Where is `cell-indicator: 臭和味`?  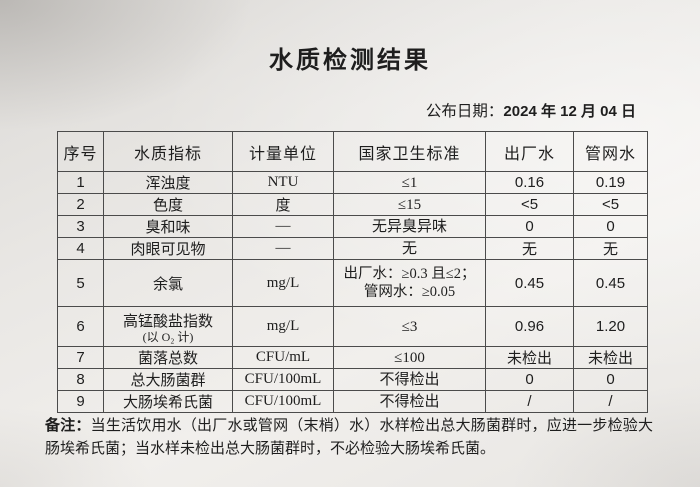
cell-indicator: 臭和味 is located at coordinates (168, 226).